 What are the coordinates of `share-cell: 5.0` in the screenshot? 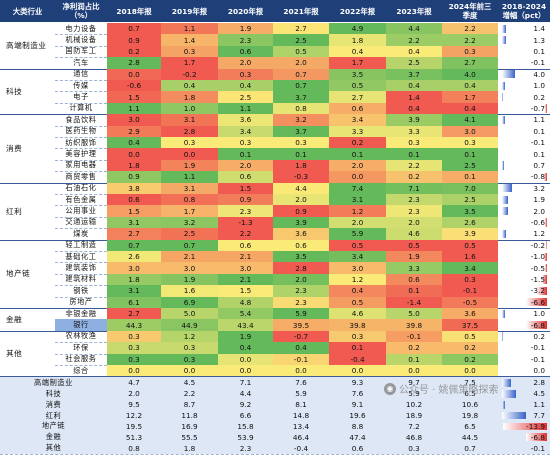 It's located at (414, 313).